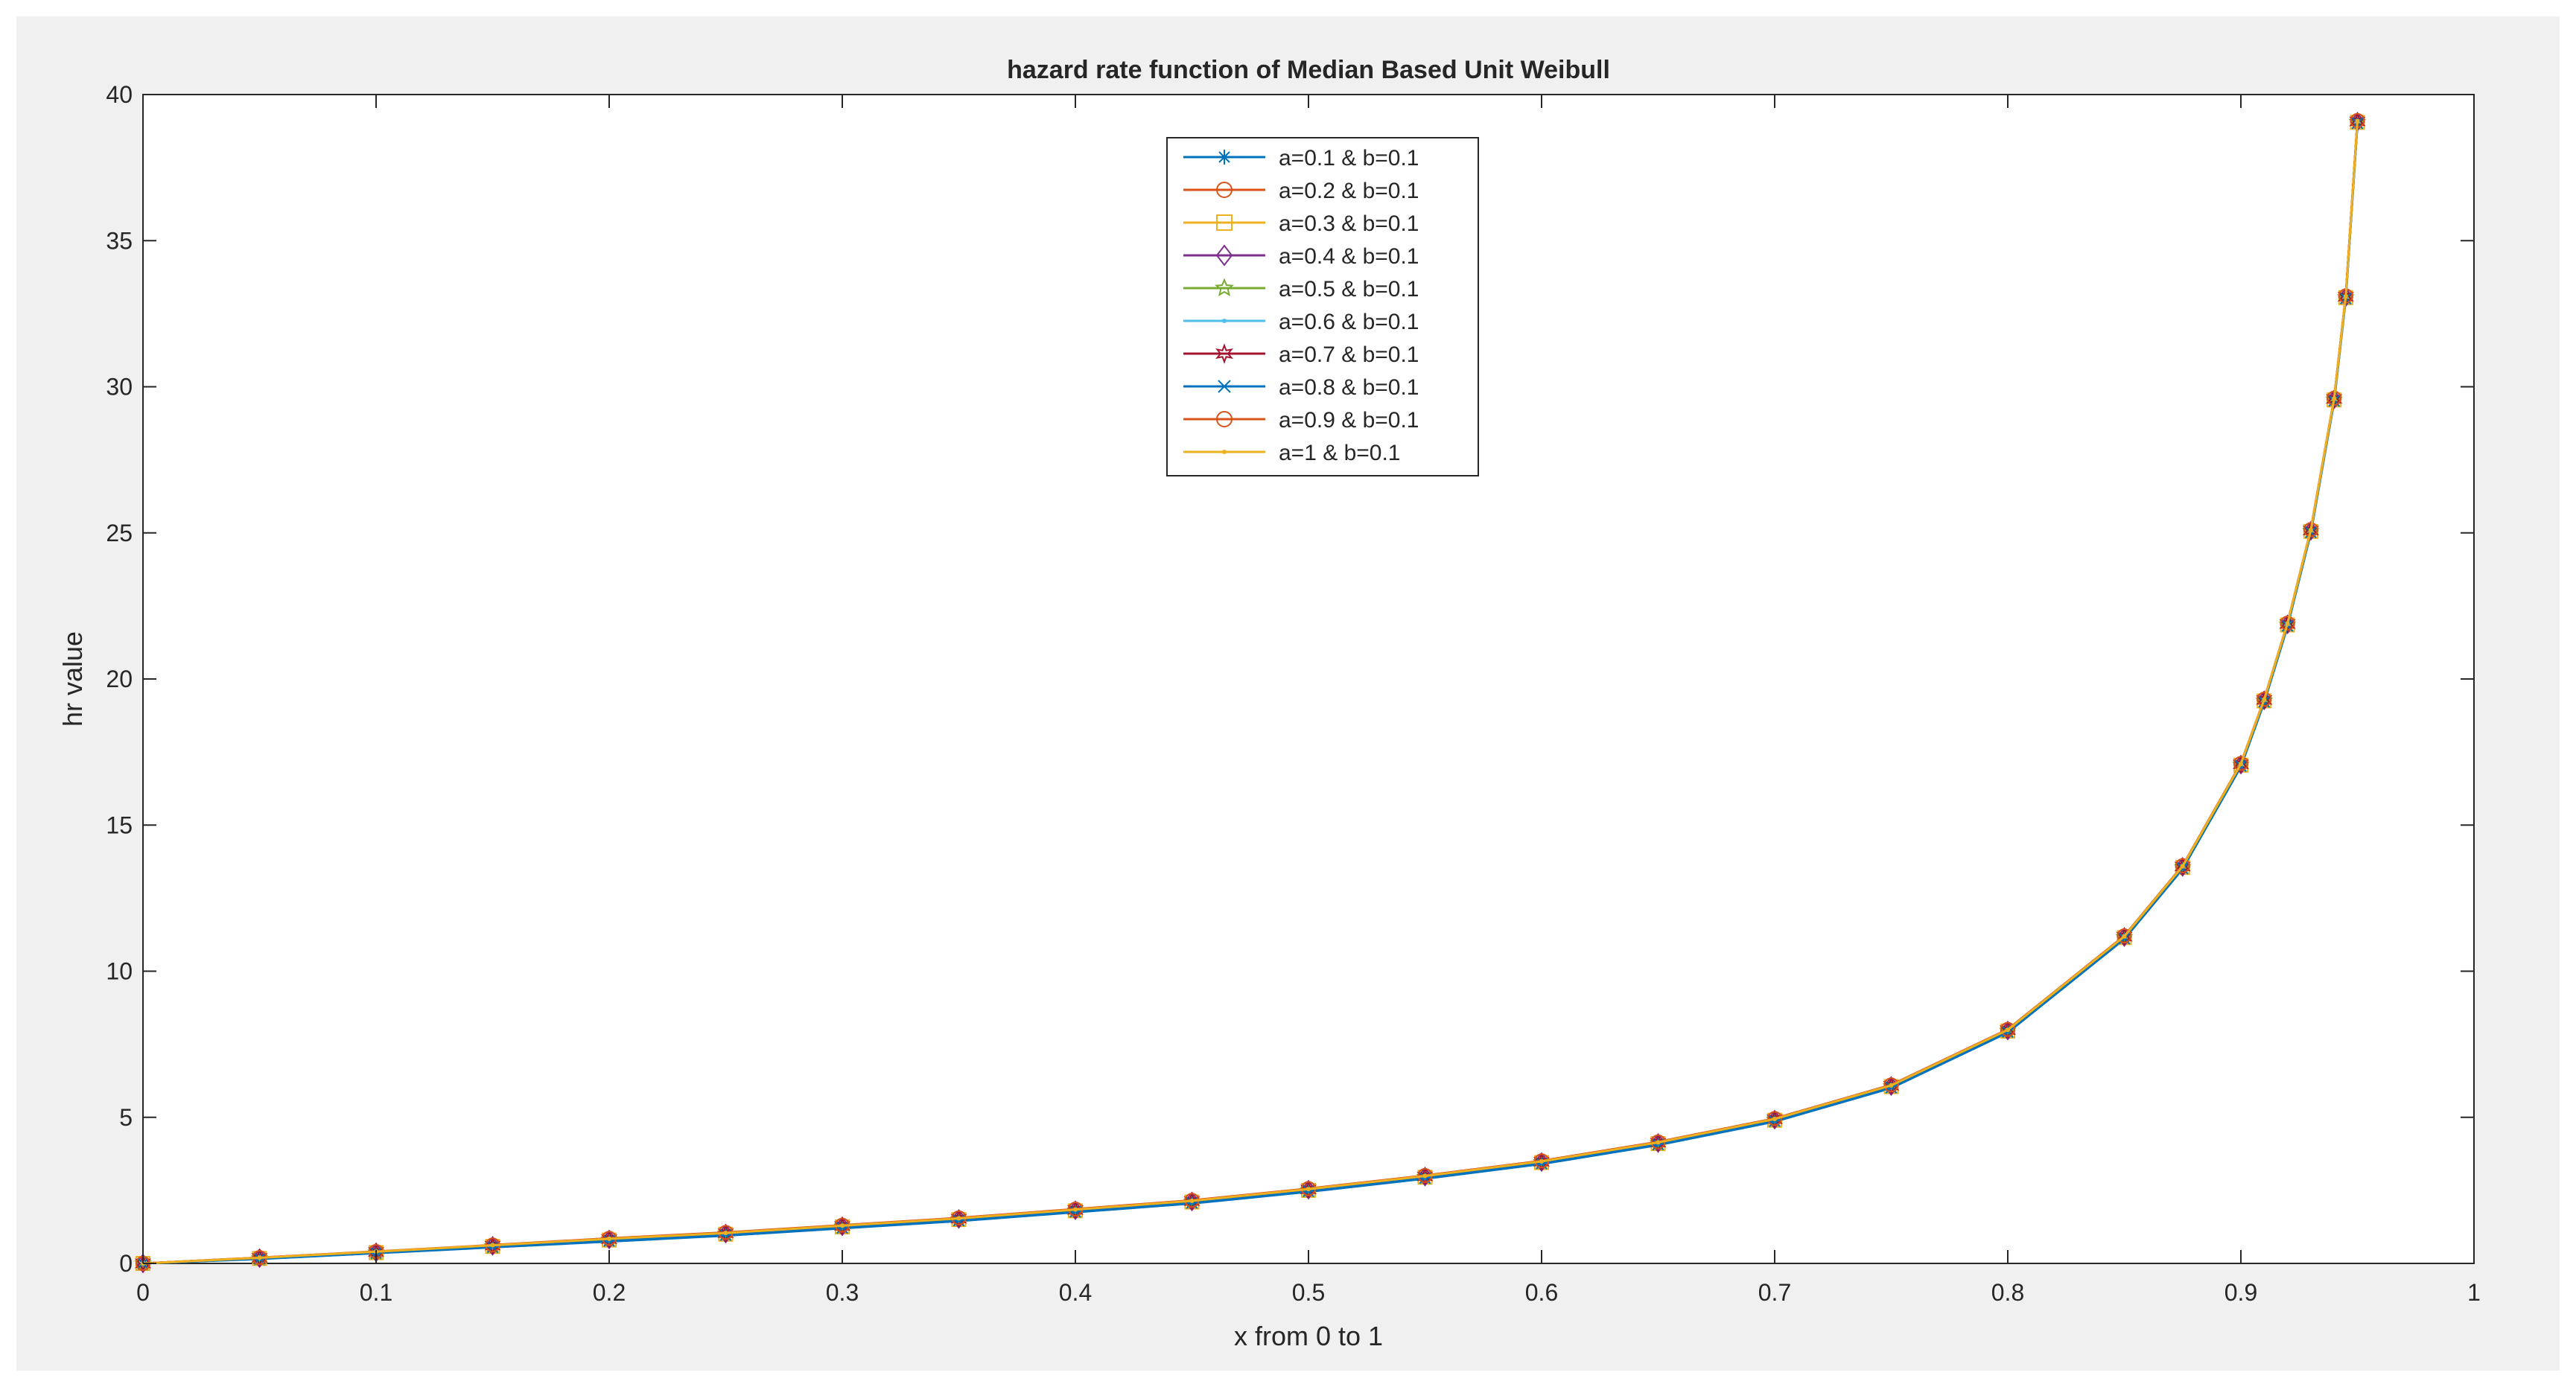 The width and height of the screenshot is (2576, 1387). What do you see at coordinates (126, 1263) in the screenshot?
I see `y-tick-label: 0` at bounding box center [126, 1263].